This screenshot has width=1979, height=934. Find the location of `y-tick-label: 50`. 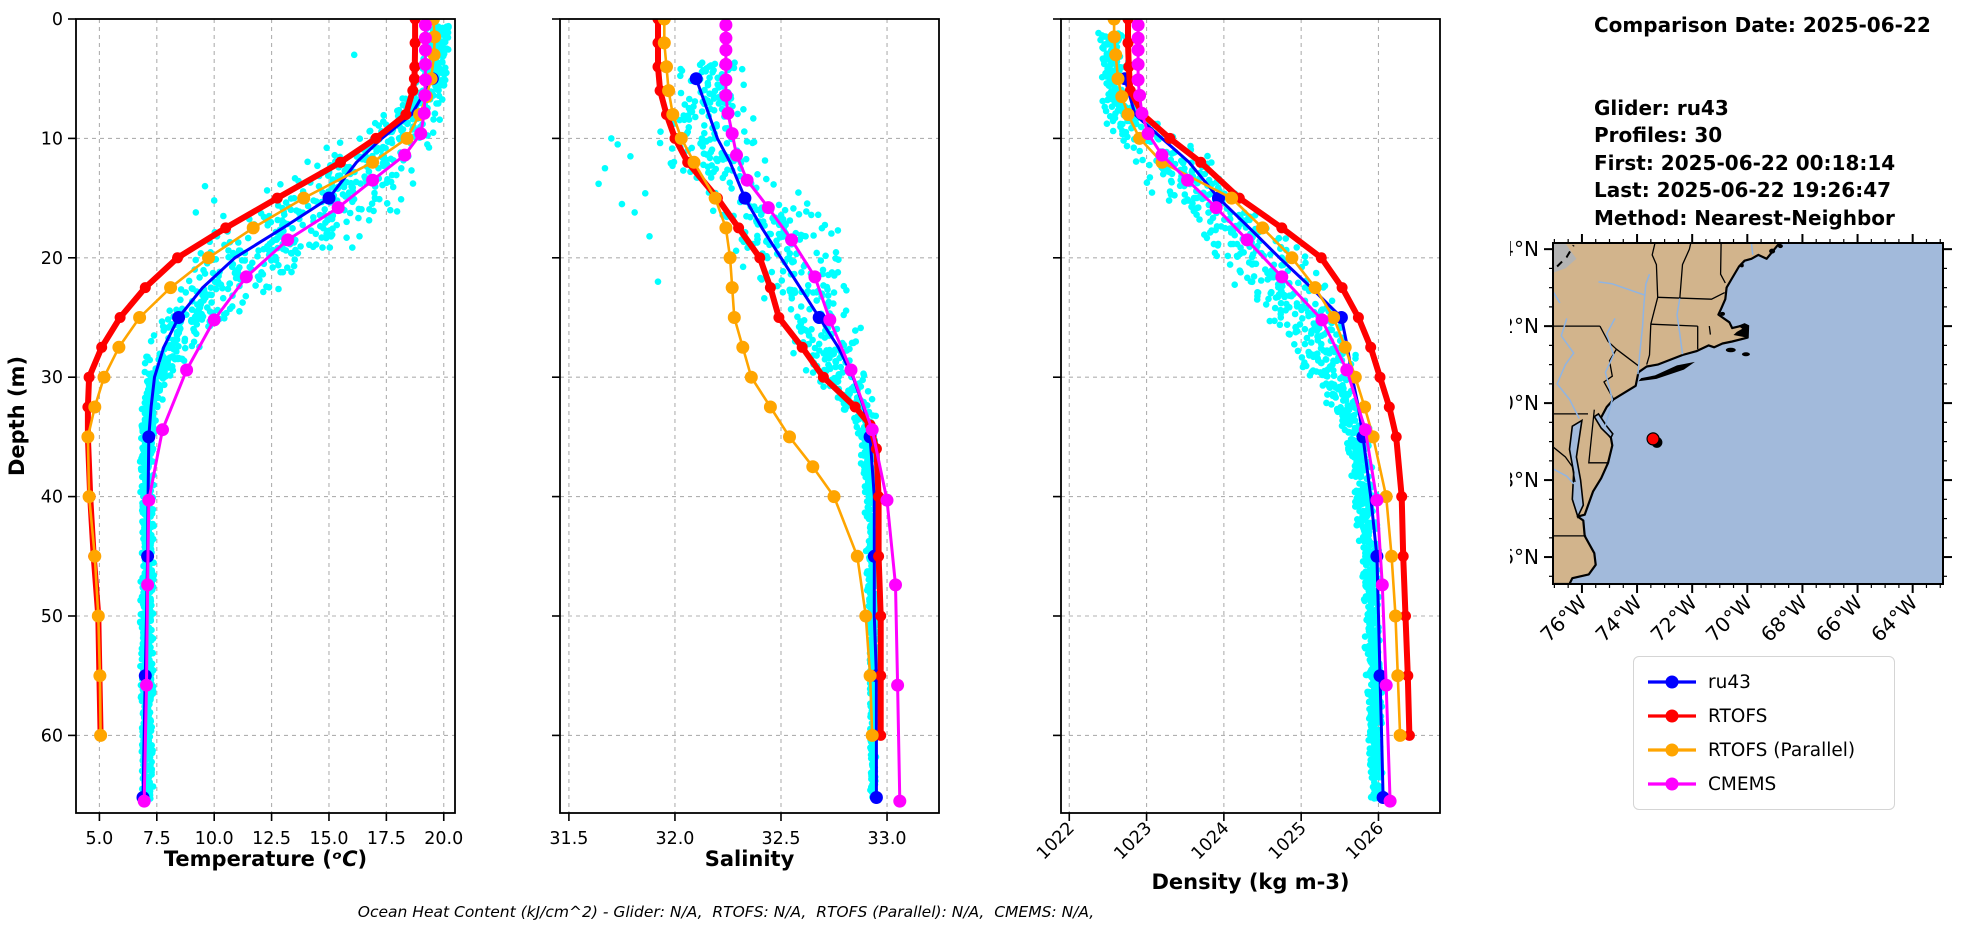

y-tick-label: 50 is located at coordinates (52, 617).